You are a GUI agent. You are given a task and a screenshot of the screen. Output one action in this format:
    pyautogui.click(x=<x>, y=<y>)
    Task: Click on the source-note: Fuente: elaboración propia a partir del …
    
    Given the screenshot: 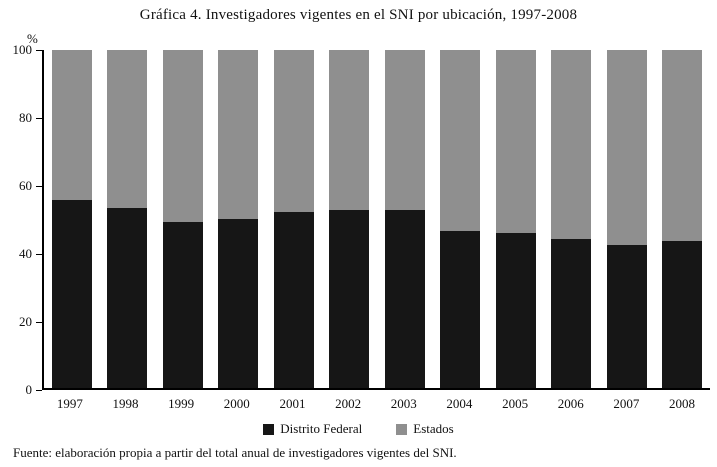 What is the action you would take?
    pyautogui.click(x=235, y=452)
    